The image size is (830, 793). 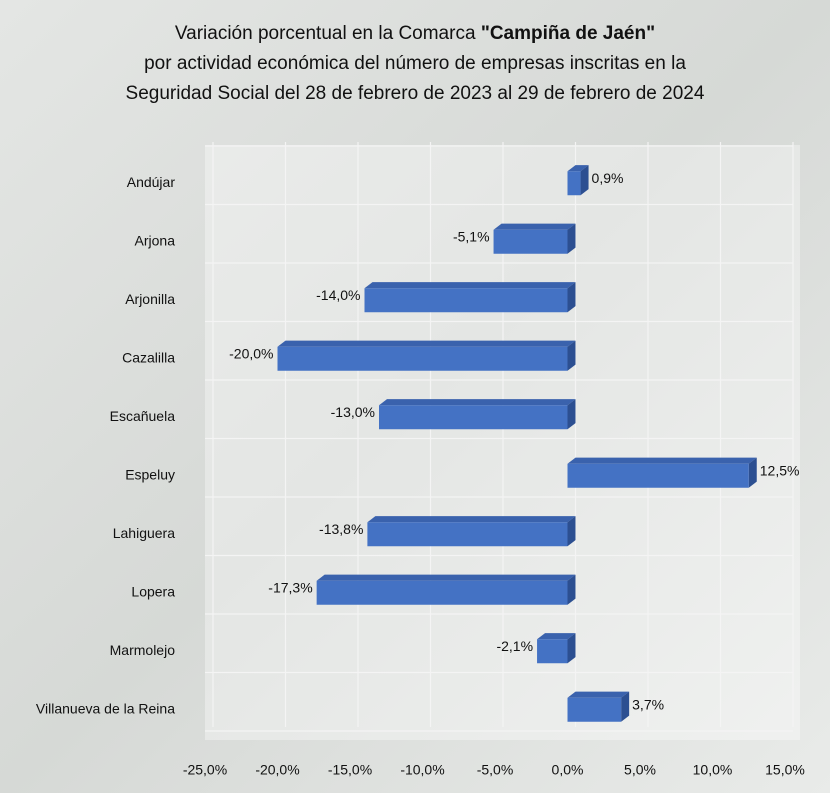 I want to click on x-tick-label: 5,0%, so click(x=640, y=770).